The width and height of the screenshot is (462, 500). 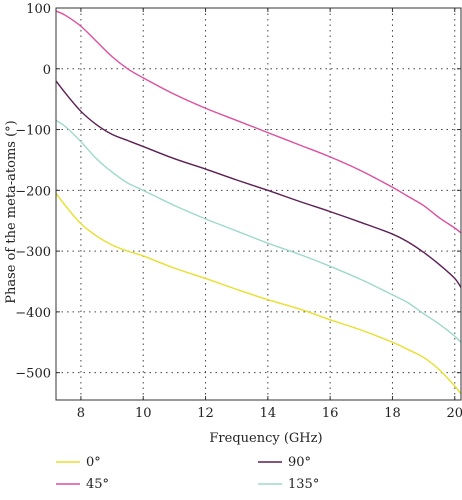 What do you see at coordinates (11, 212) in the screenshot?
I see `y-axis-label: Phase of the meta-atoms (°)` at bounding box center [11, 212].